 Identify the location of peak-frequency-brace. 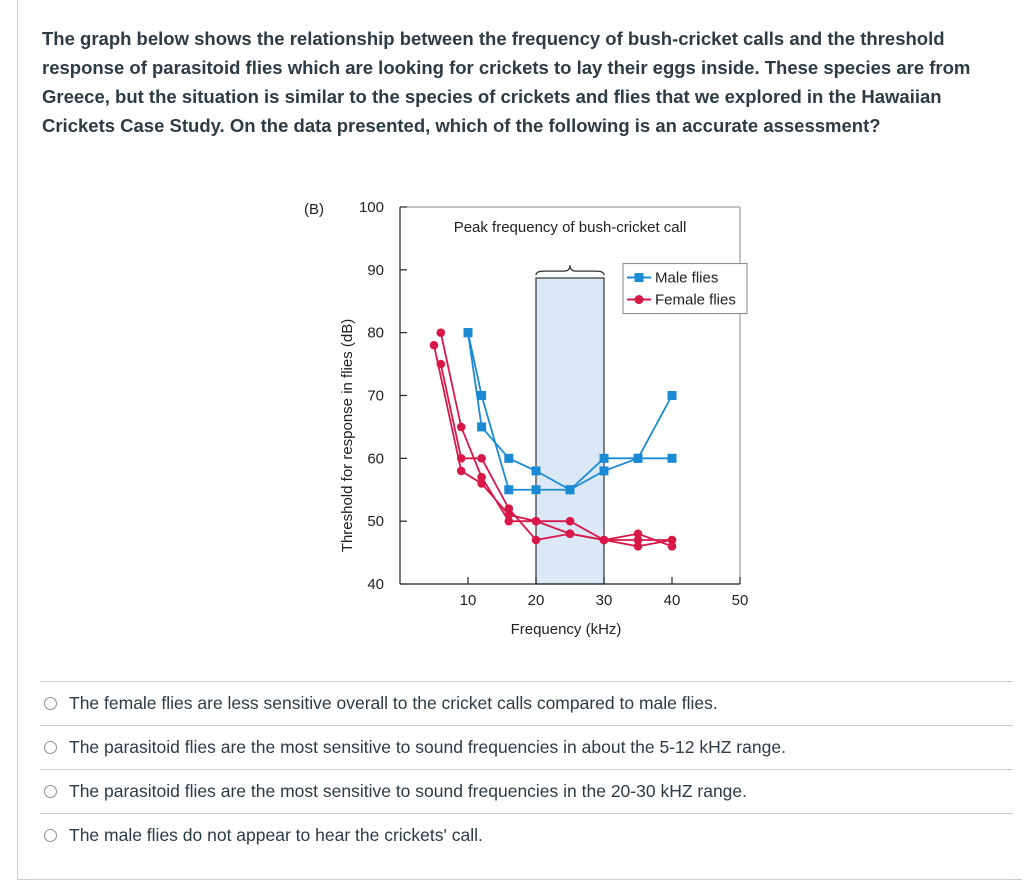
(570, 270).